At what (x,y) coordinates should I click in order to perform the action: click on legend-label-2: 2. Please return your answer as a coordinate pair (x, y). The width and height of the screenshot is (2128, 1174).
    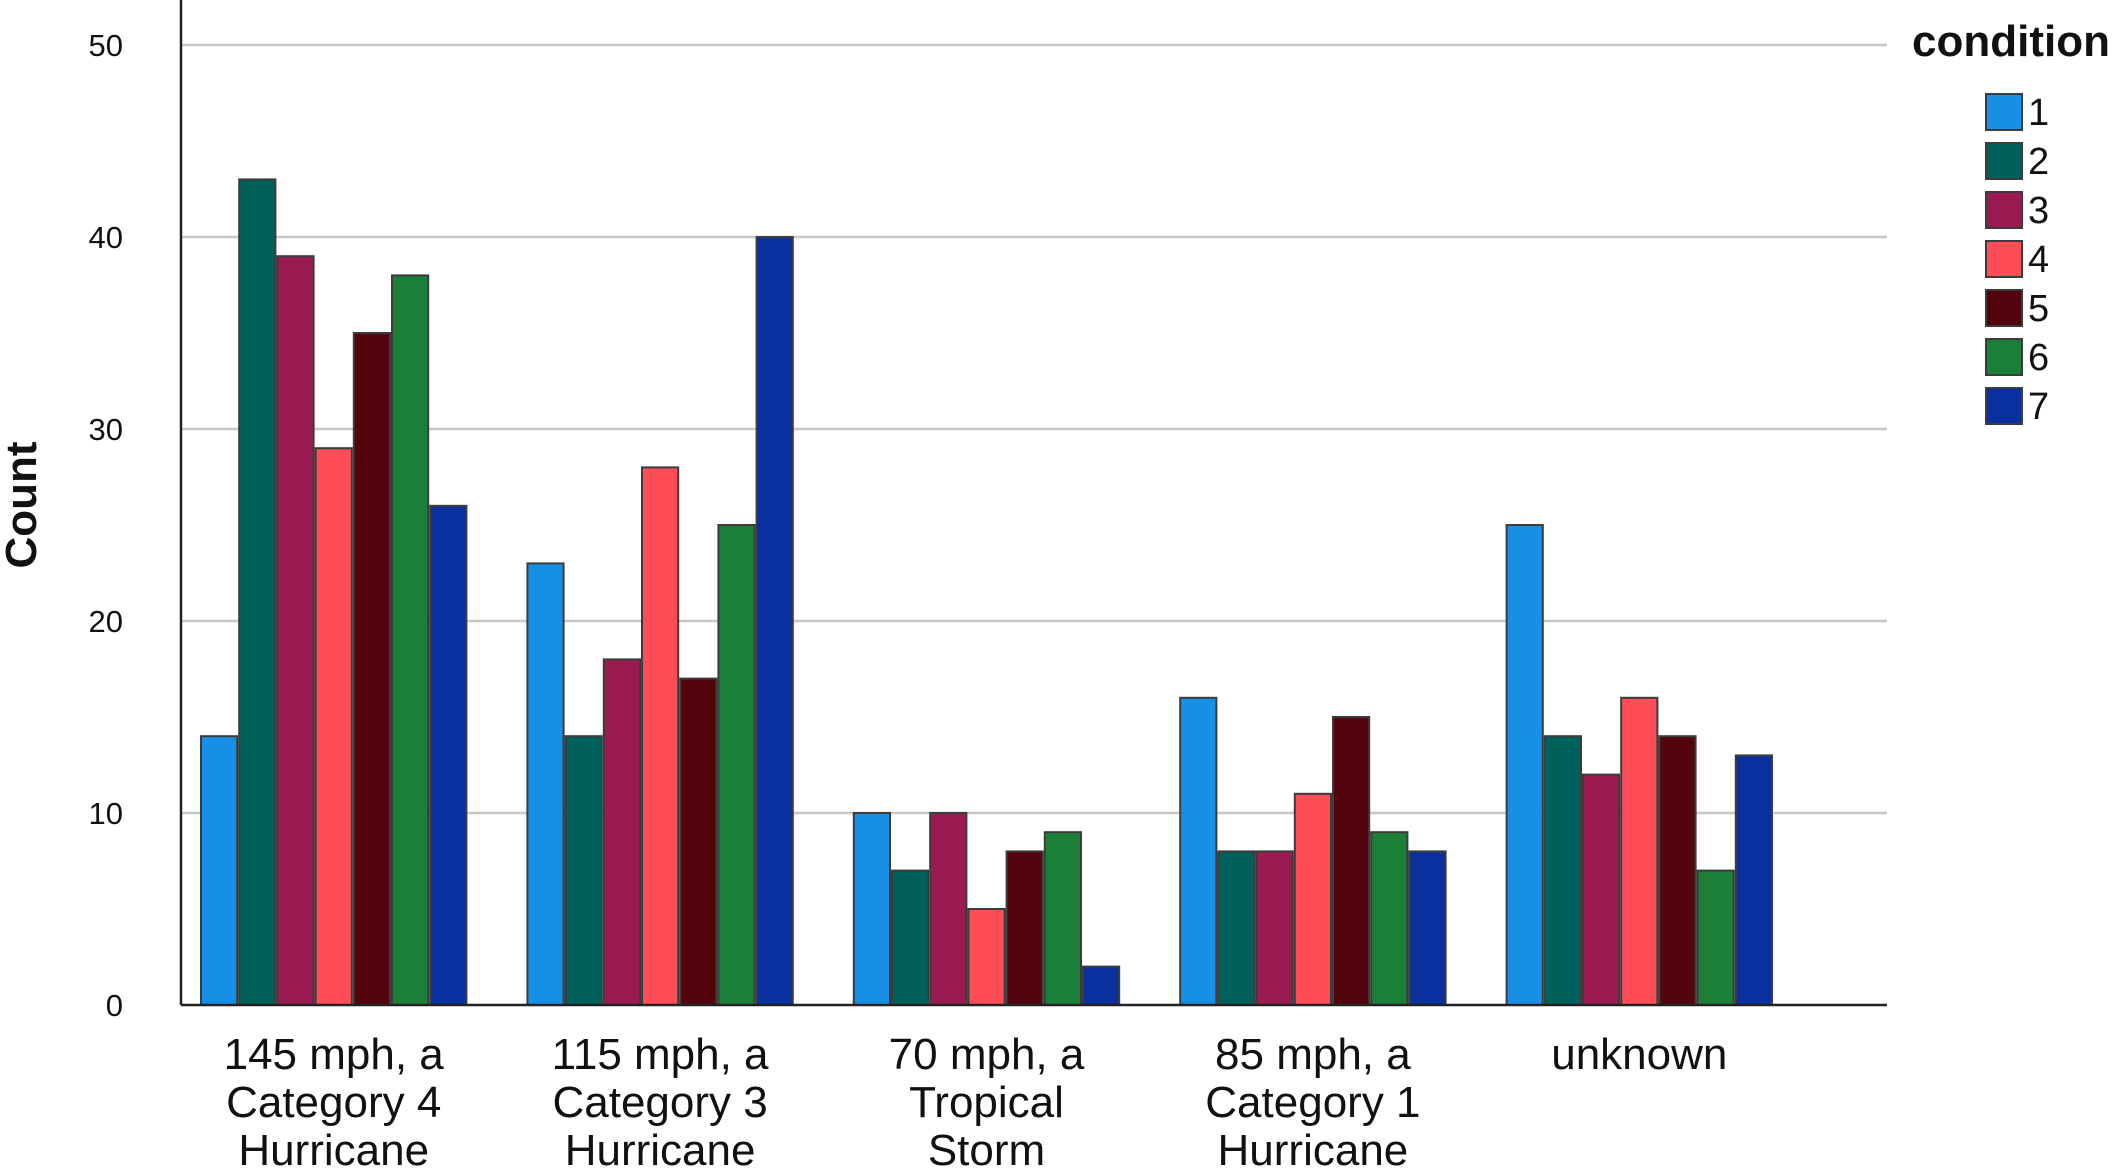
    Looking at the image, I should click on (2038, 162).